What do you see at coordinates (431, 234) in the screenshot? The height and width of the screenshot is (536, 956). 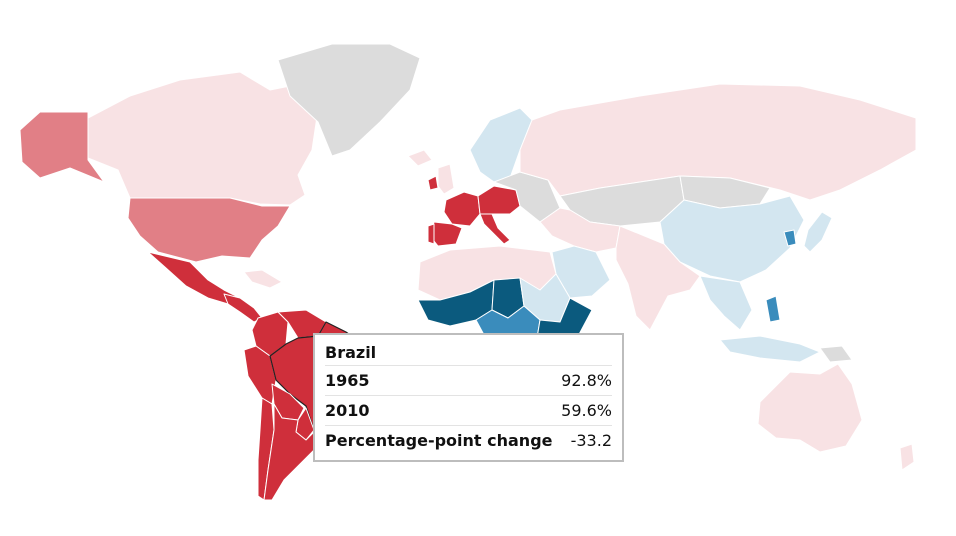 I see `country-portugal` at bounding box center [431, 234].